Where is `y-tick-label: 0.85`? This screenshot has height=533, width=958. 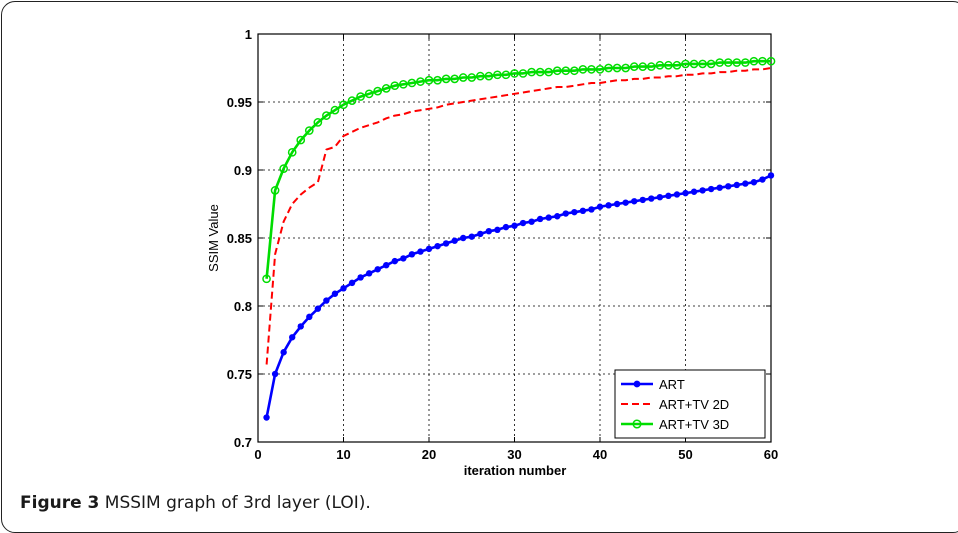
y-tick-label: 0.85 is located at coordinates (239, 238).